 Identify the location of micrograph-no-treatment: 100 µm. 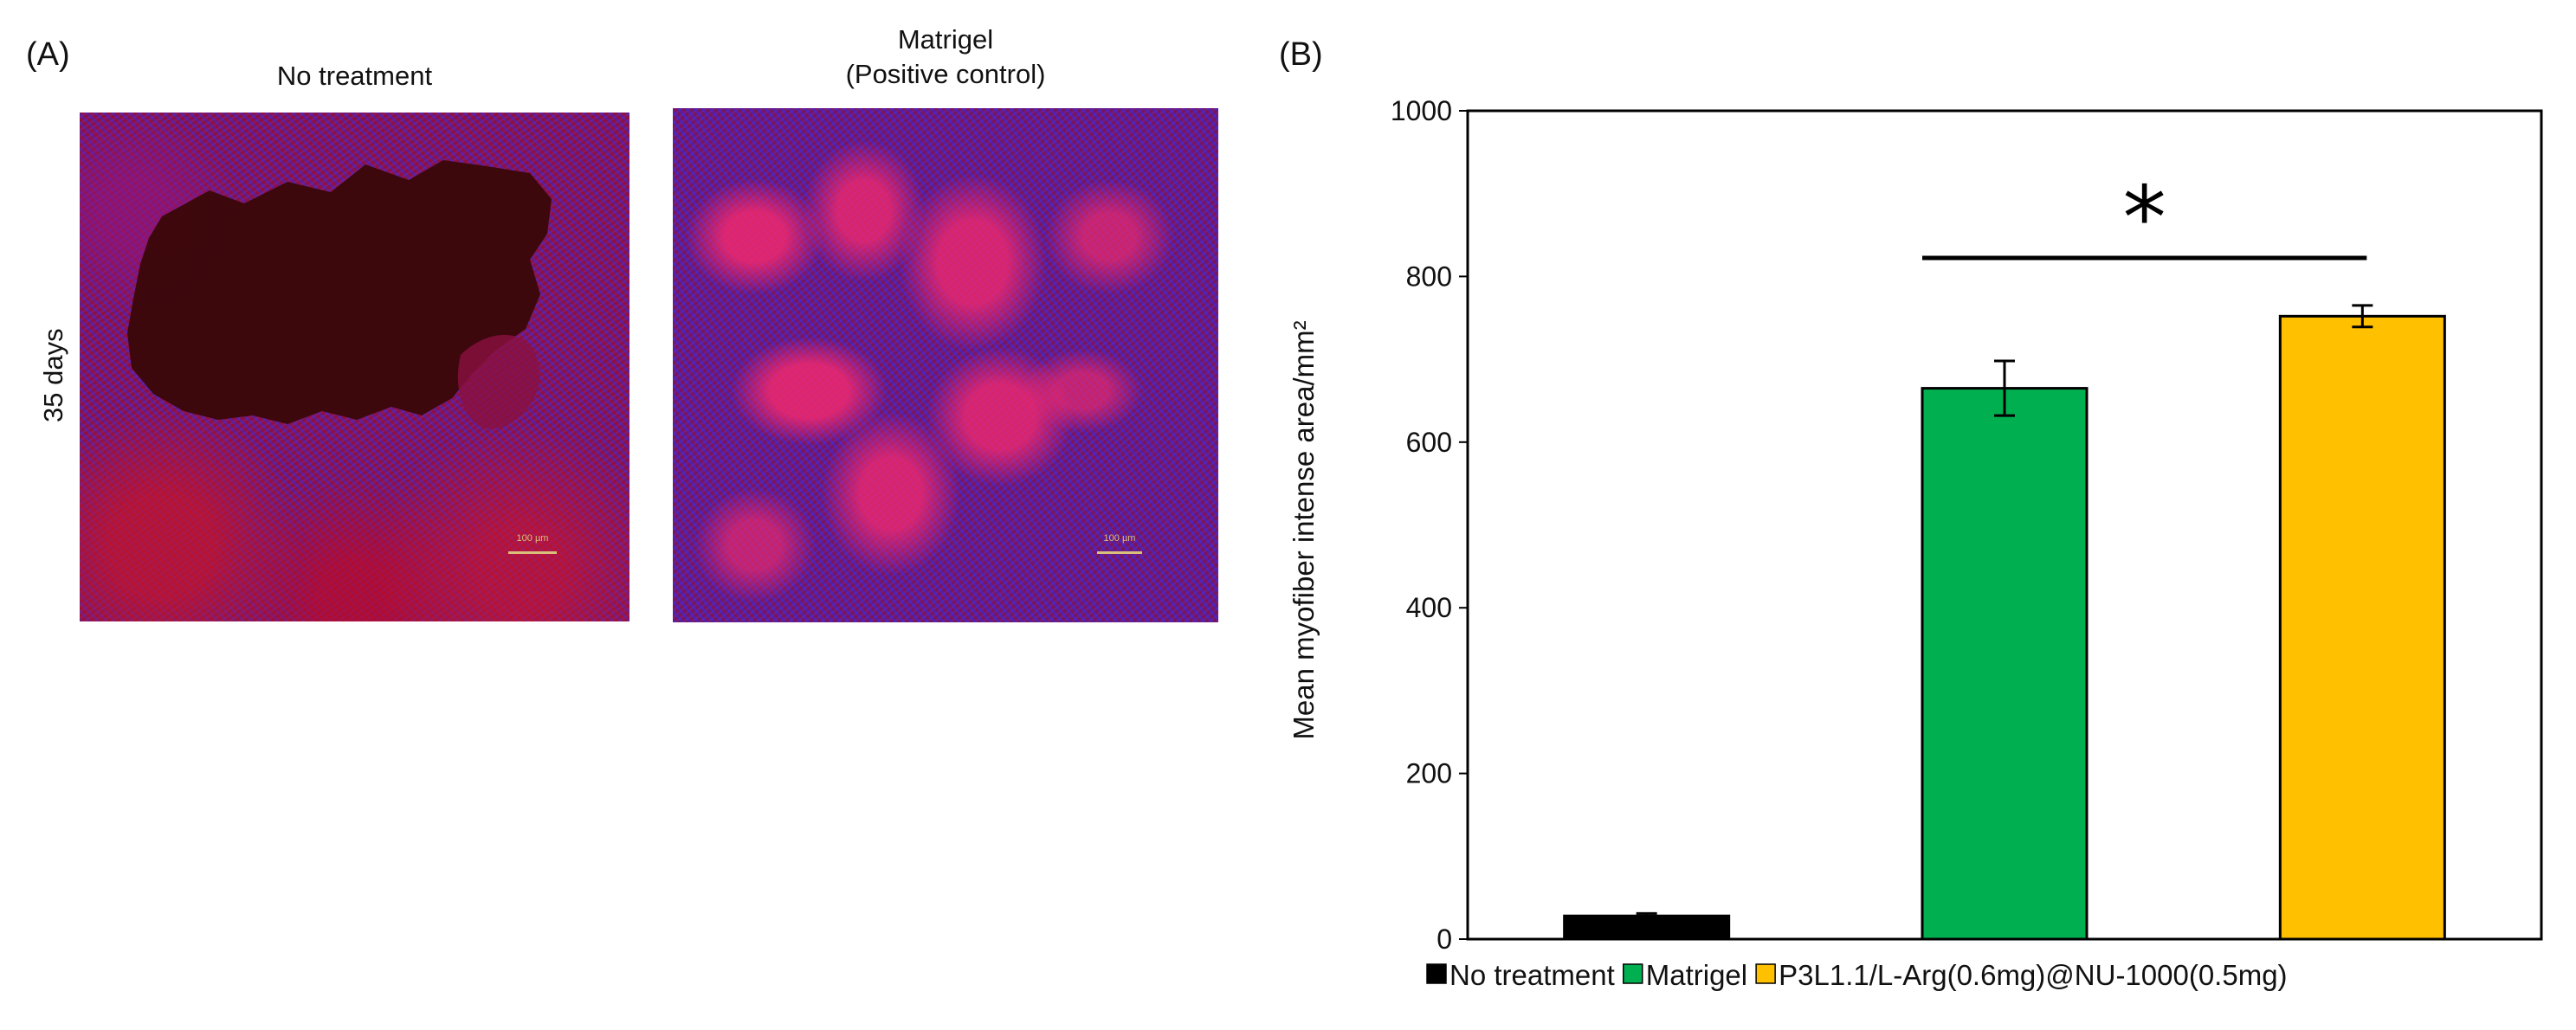
(354, 367).